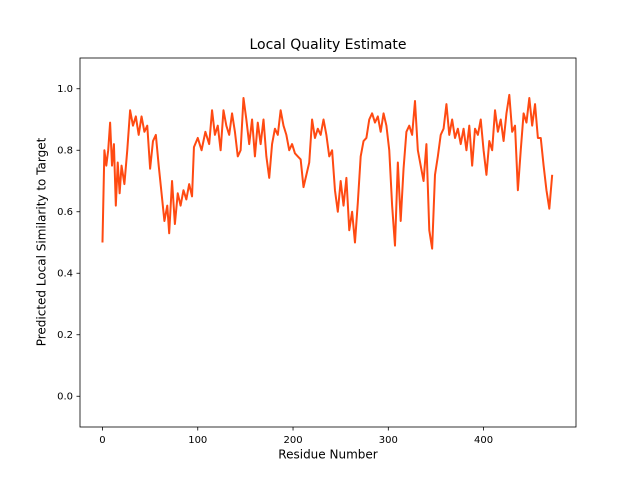 The height and width of the screenshot is (480, 640). Describe the element at coordinates (65, 396) in the screenshot. I see `y-tick-label: 0.0` at that location.